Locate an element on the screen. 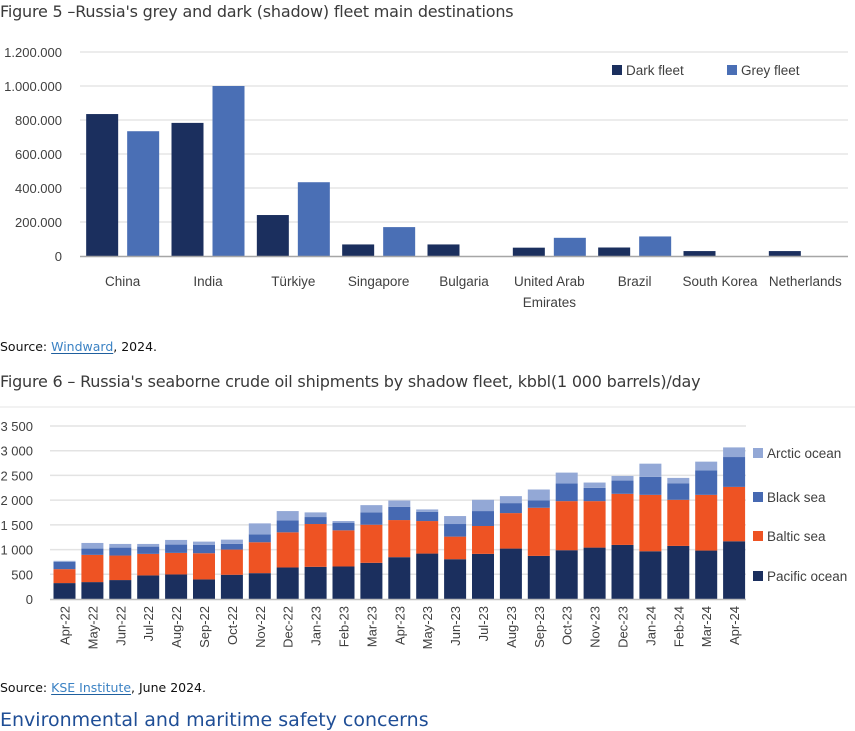 This screenshot has width=855, height=731. legend-label: Pacific ocean is located at coordinates (807, 576).